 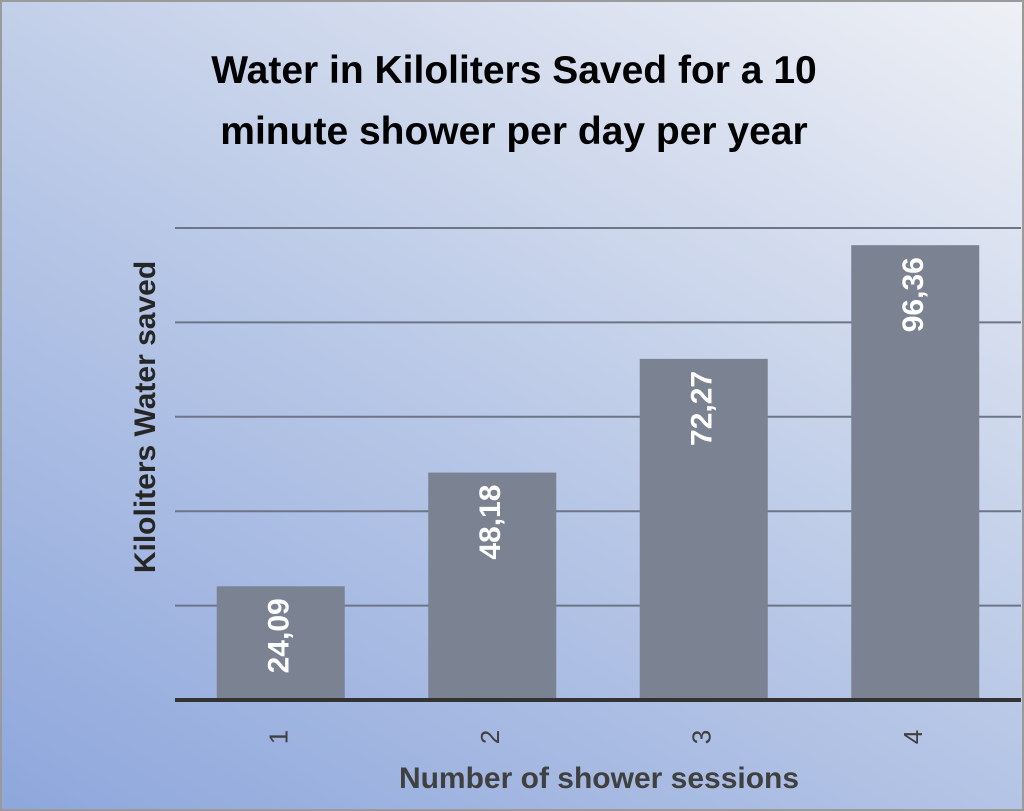 I want to click on data-label: 48,18, so click(x=490, y=522).